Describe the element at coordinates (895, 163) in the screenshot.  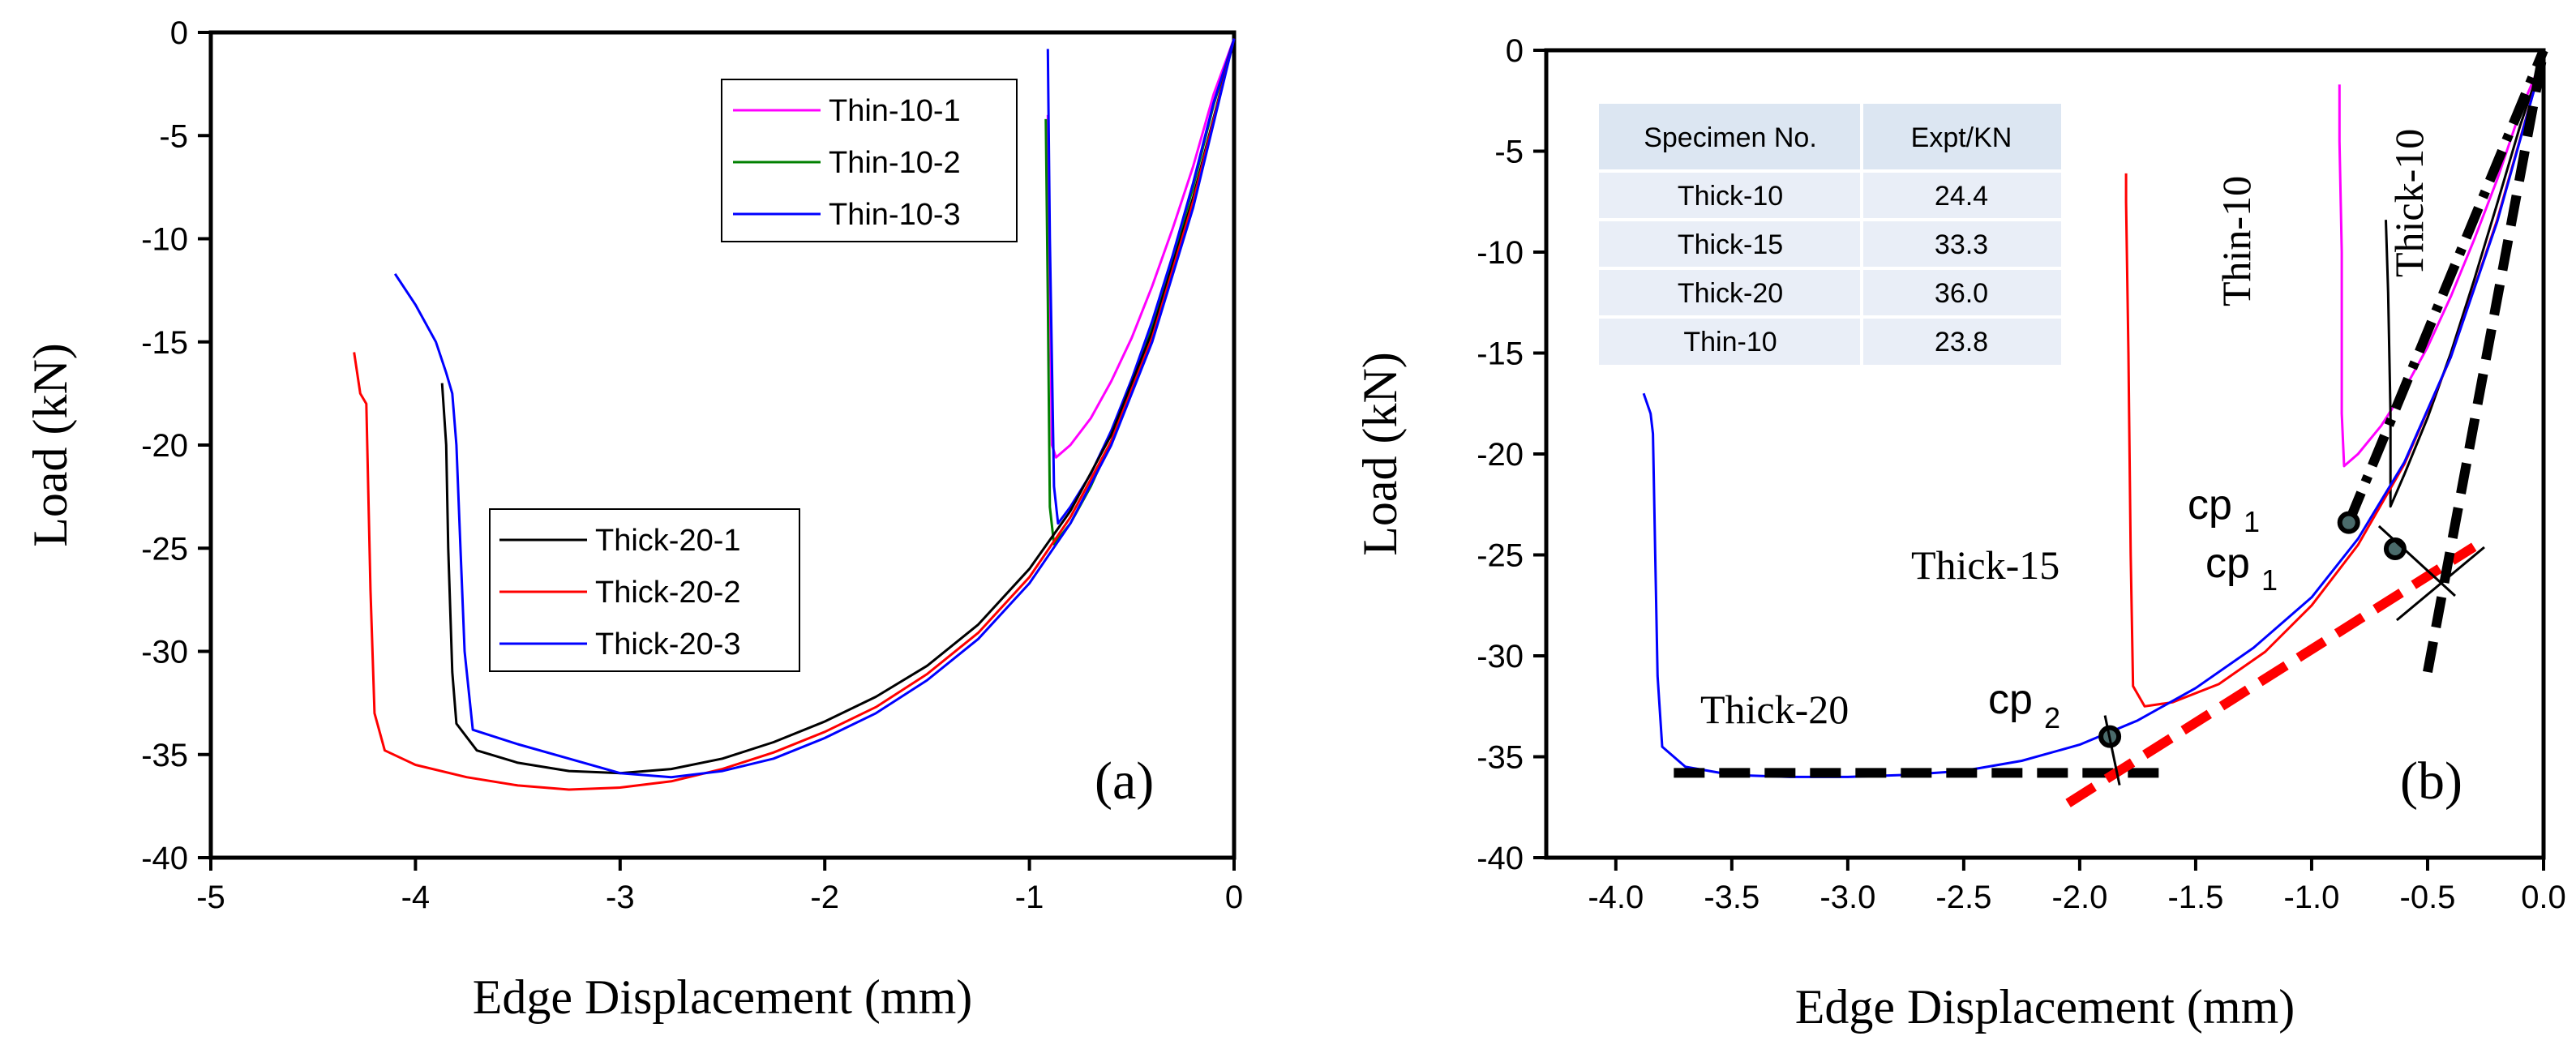
I see `legend-label-thin-10-2: Thin-10-2` at that location.